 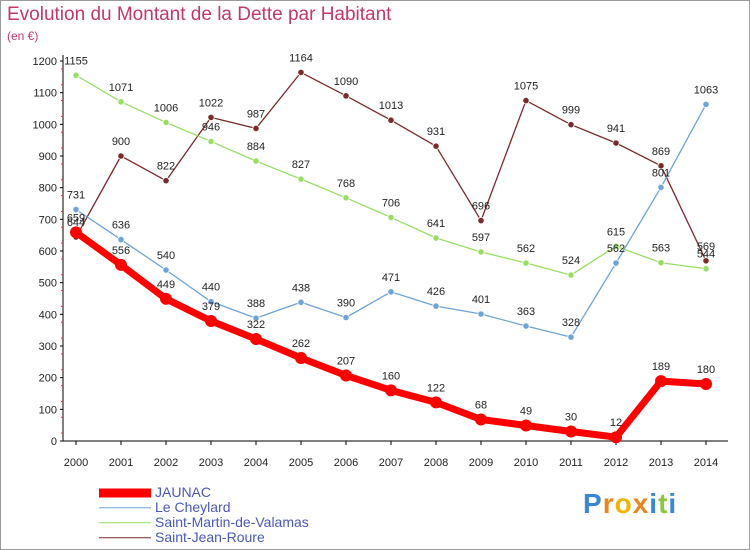 I want to click on data-label: 641, so click(x=436, y=224).